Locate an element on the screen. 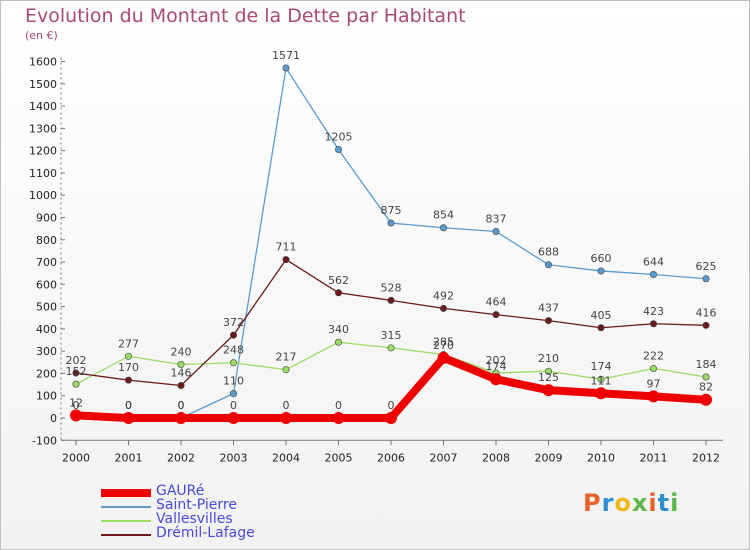 The image size is (750, 550). chart-subtitle: (en €) is located at coordinates (41, 35).